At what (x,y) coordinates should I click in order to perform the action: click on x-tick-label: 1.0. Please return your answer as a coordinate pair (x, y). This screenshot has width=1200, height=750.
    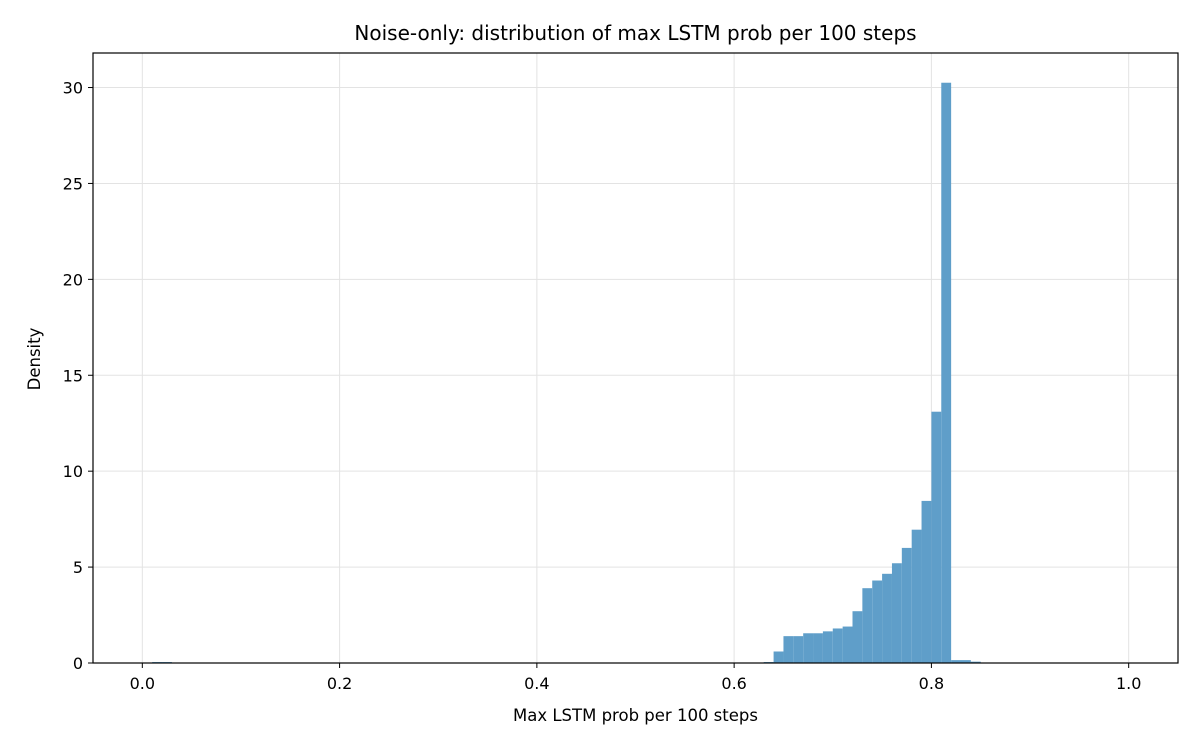
    Looking at the image, I should click on (1128, 683).